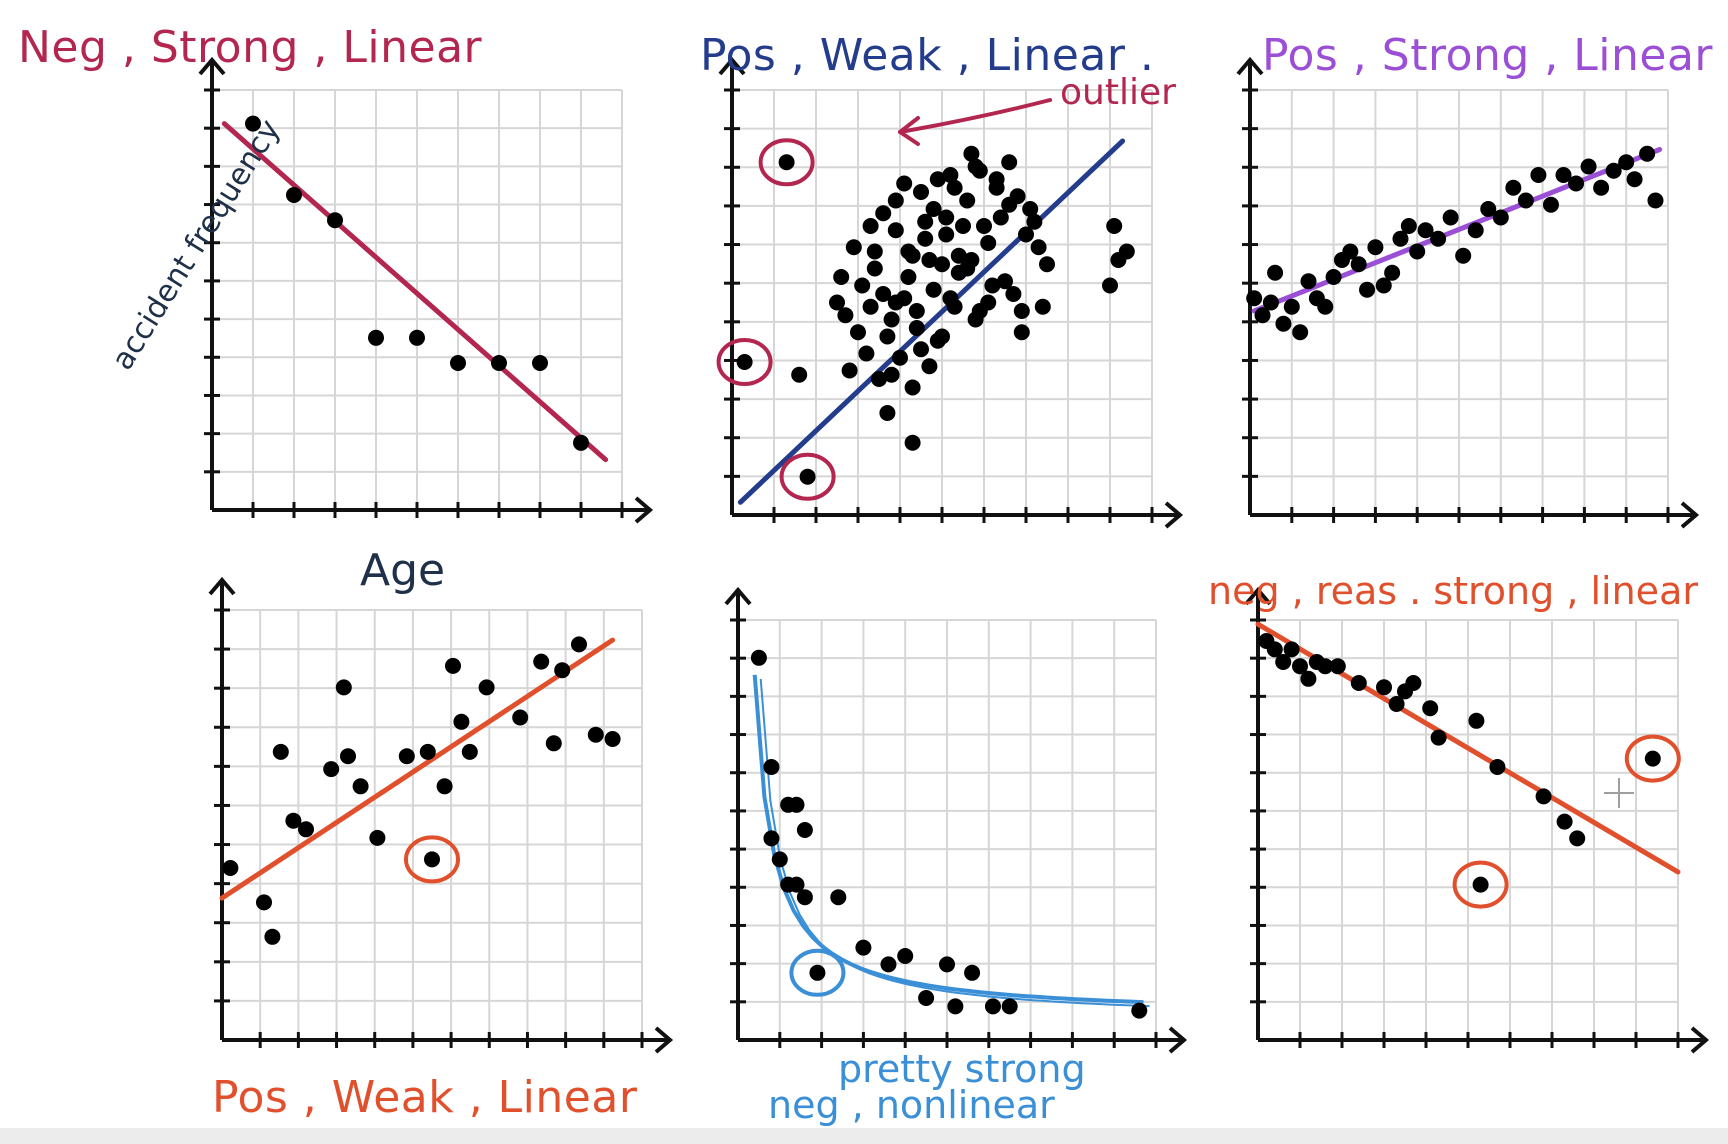 The height and width of the screenshot is (1144, 1728). I want to click on trend-curve, so click(954, 843).